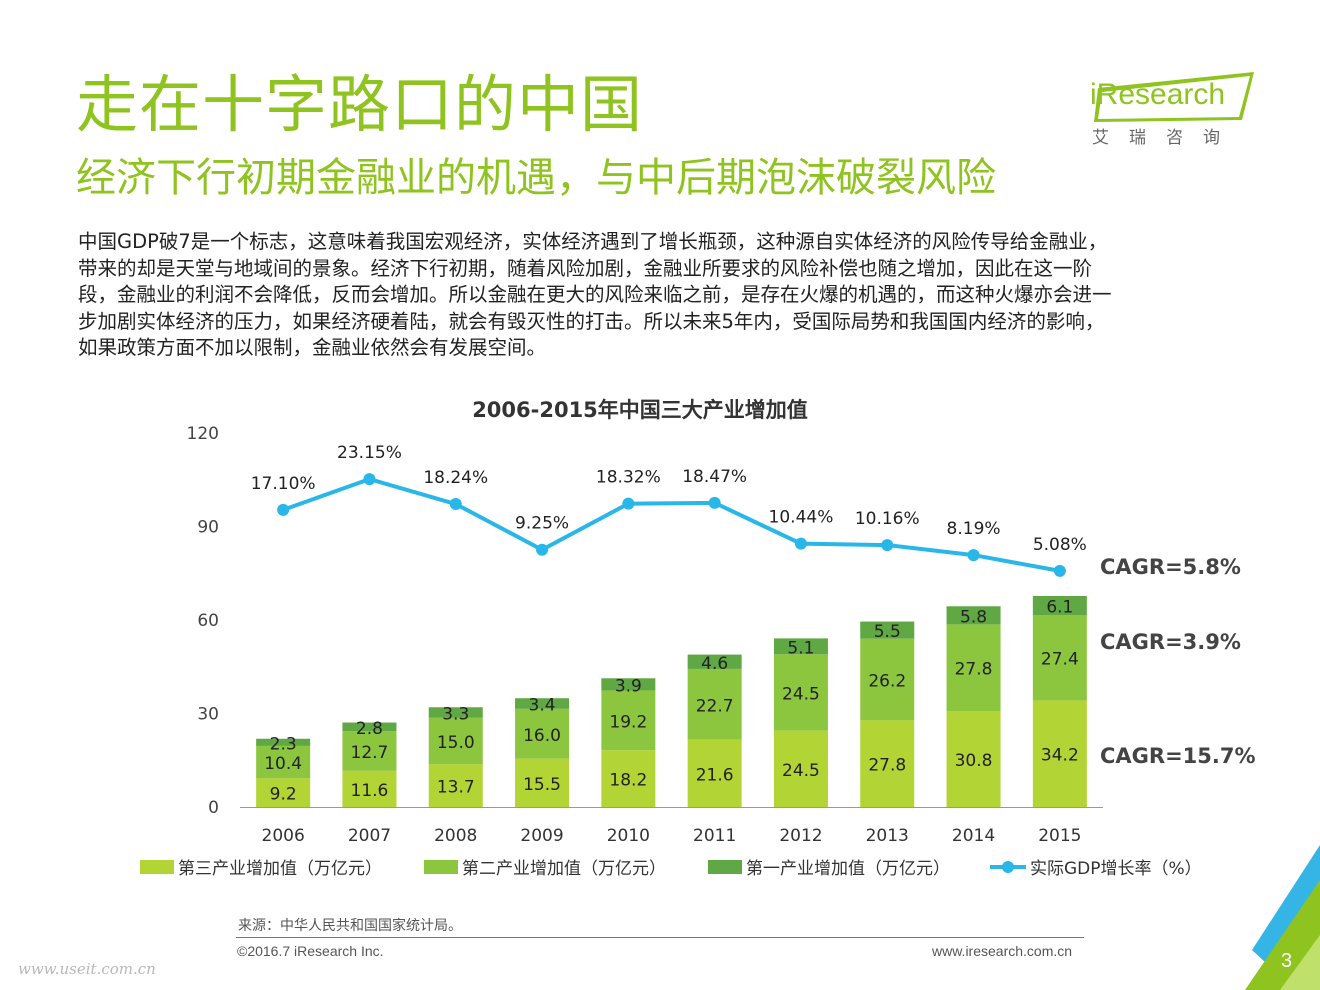 The height and width of the screenshot is (990, 1320). I want to click on secondary-label: 22.7, so click(715, 706).